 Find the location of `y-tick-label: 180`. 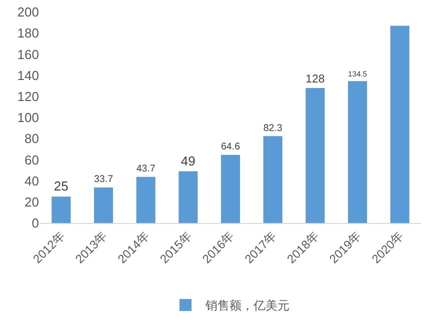

y-tick-label: 180 is located at coordinates (28, 33).